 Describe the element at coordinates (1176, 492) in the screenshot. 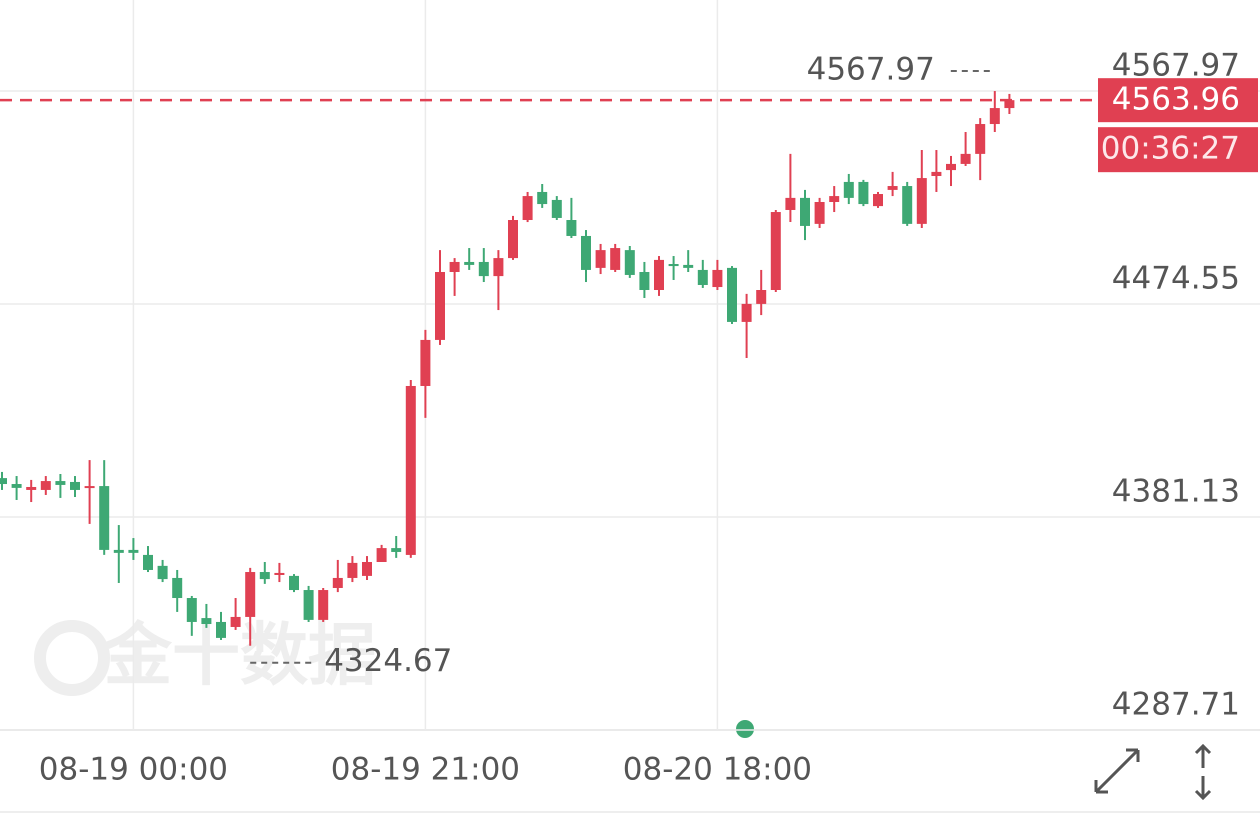

I see `y-tick-label: 4381.13` at that location.